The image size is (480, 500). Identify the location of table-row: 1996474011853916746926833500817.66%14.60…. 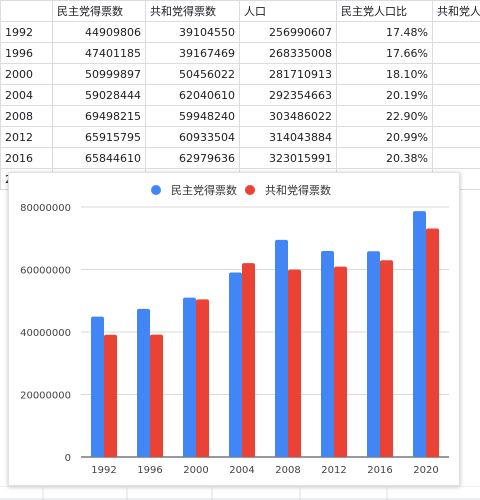
(240, 53).